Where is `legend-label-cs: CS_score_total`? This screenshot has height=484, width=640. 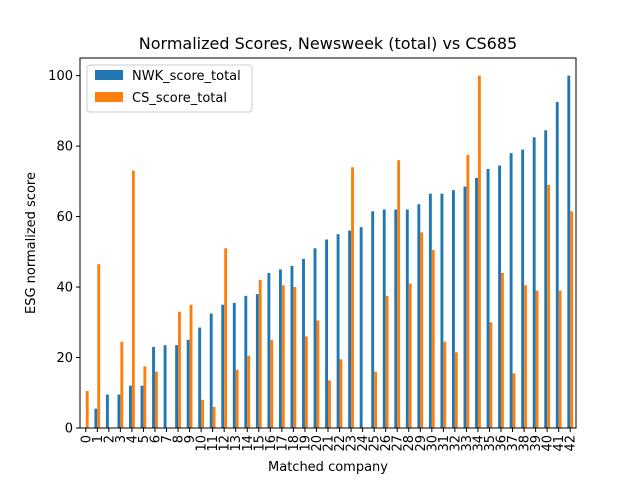 legend-label-cs: CS_score_total is located at coordinates (179, 98).